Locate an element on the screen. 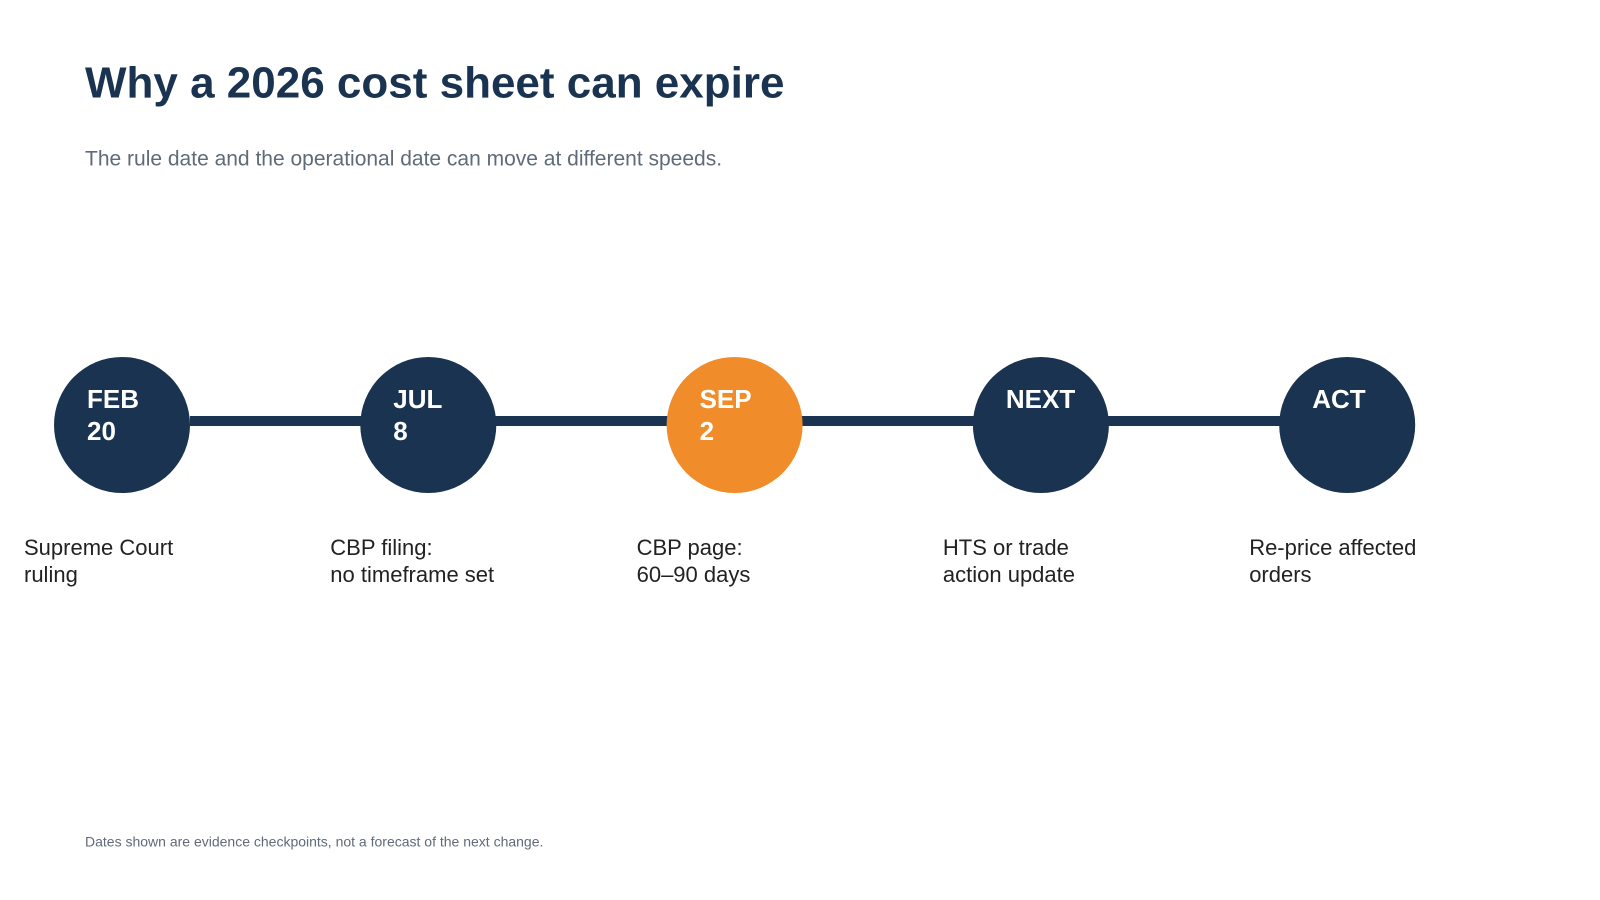 Image resolution: width=1600 pixels, height=900 pixels. milestone-label: 2 is located at coordinates (707, 431).